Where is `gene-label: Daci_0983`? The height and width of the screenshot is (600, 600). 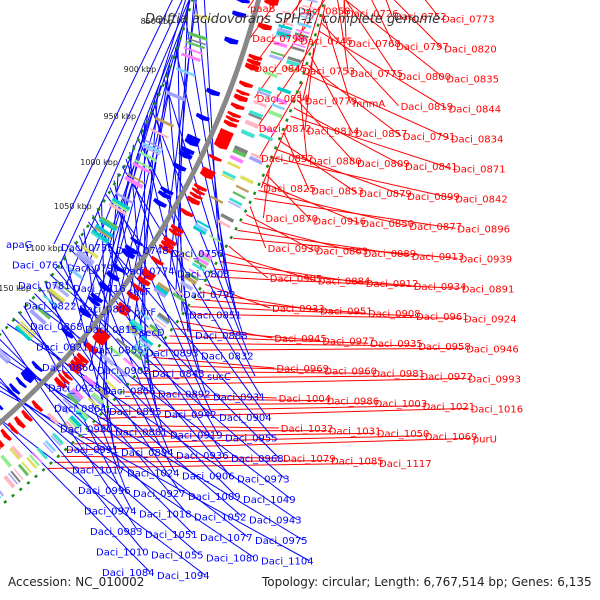 gene-label: Daci_0983 is located at coordinates (116, 532).